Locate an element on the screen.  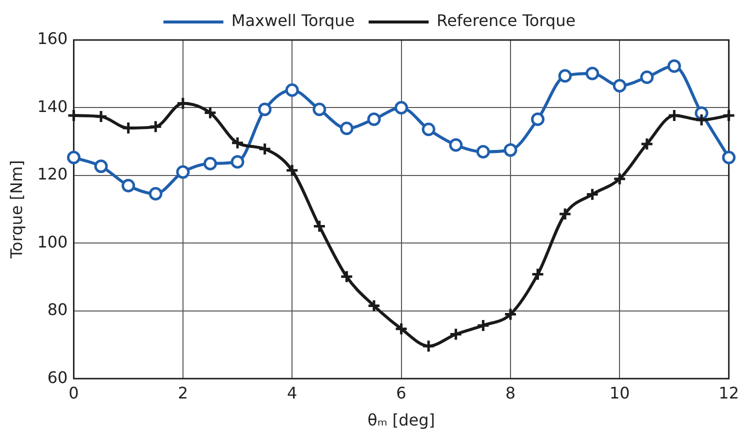
x-axis-title: θₘ [deg] is located at coordinates (402, 420).